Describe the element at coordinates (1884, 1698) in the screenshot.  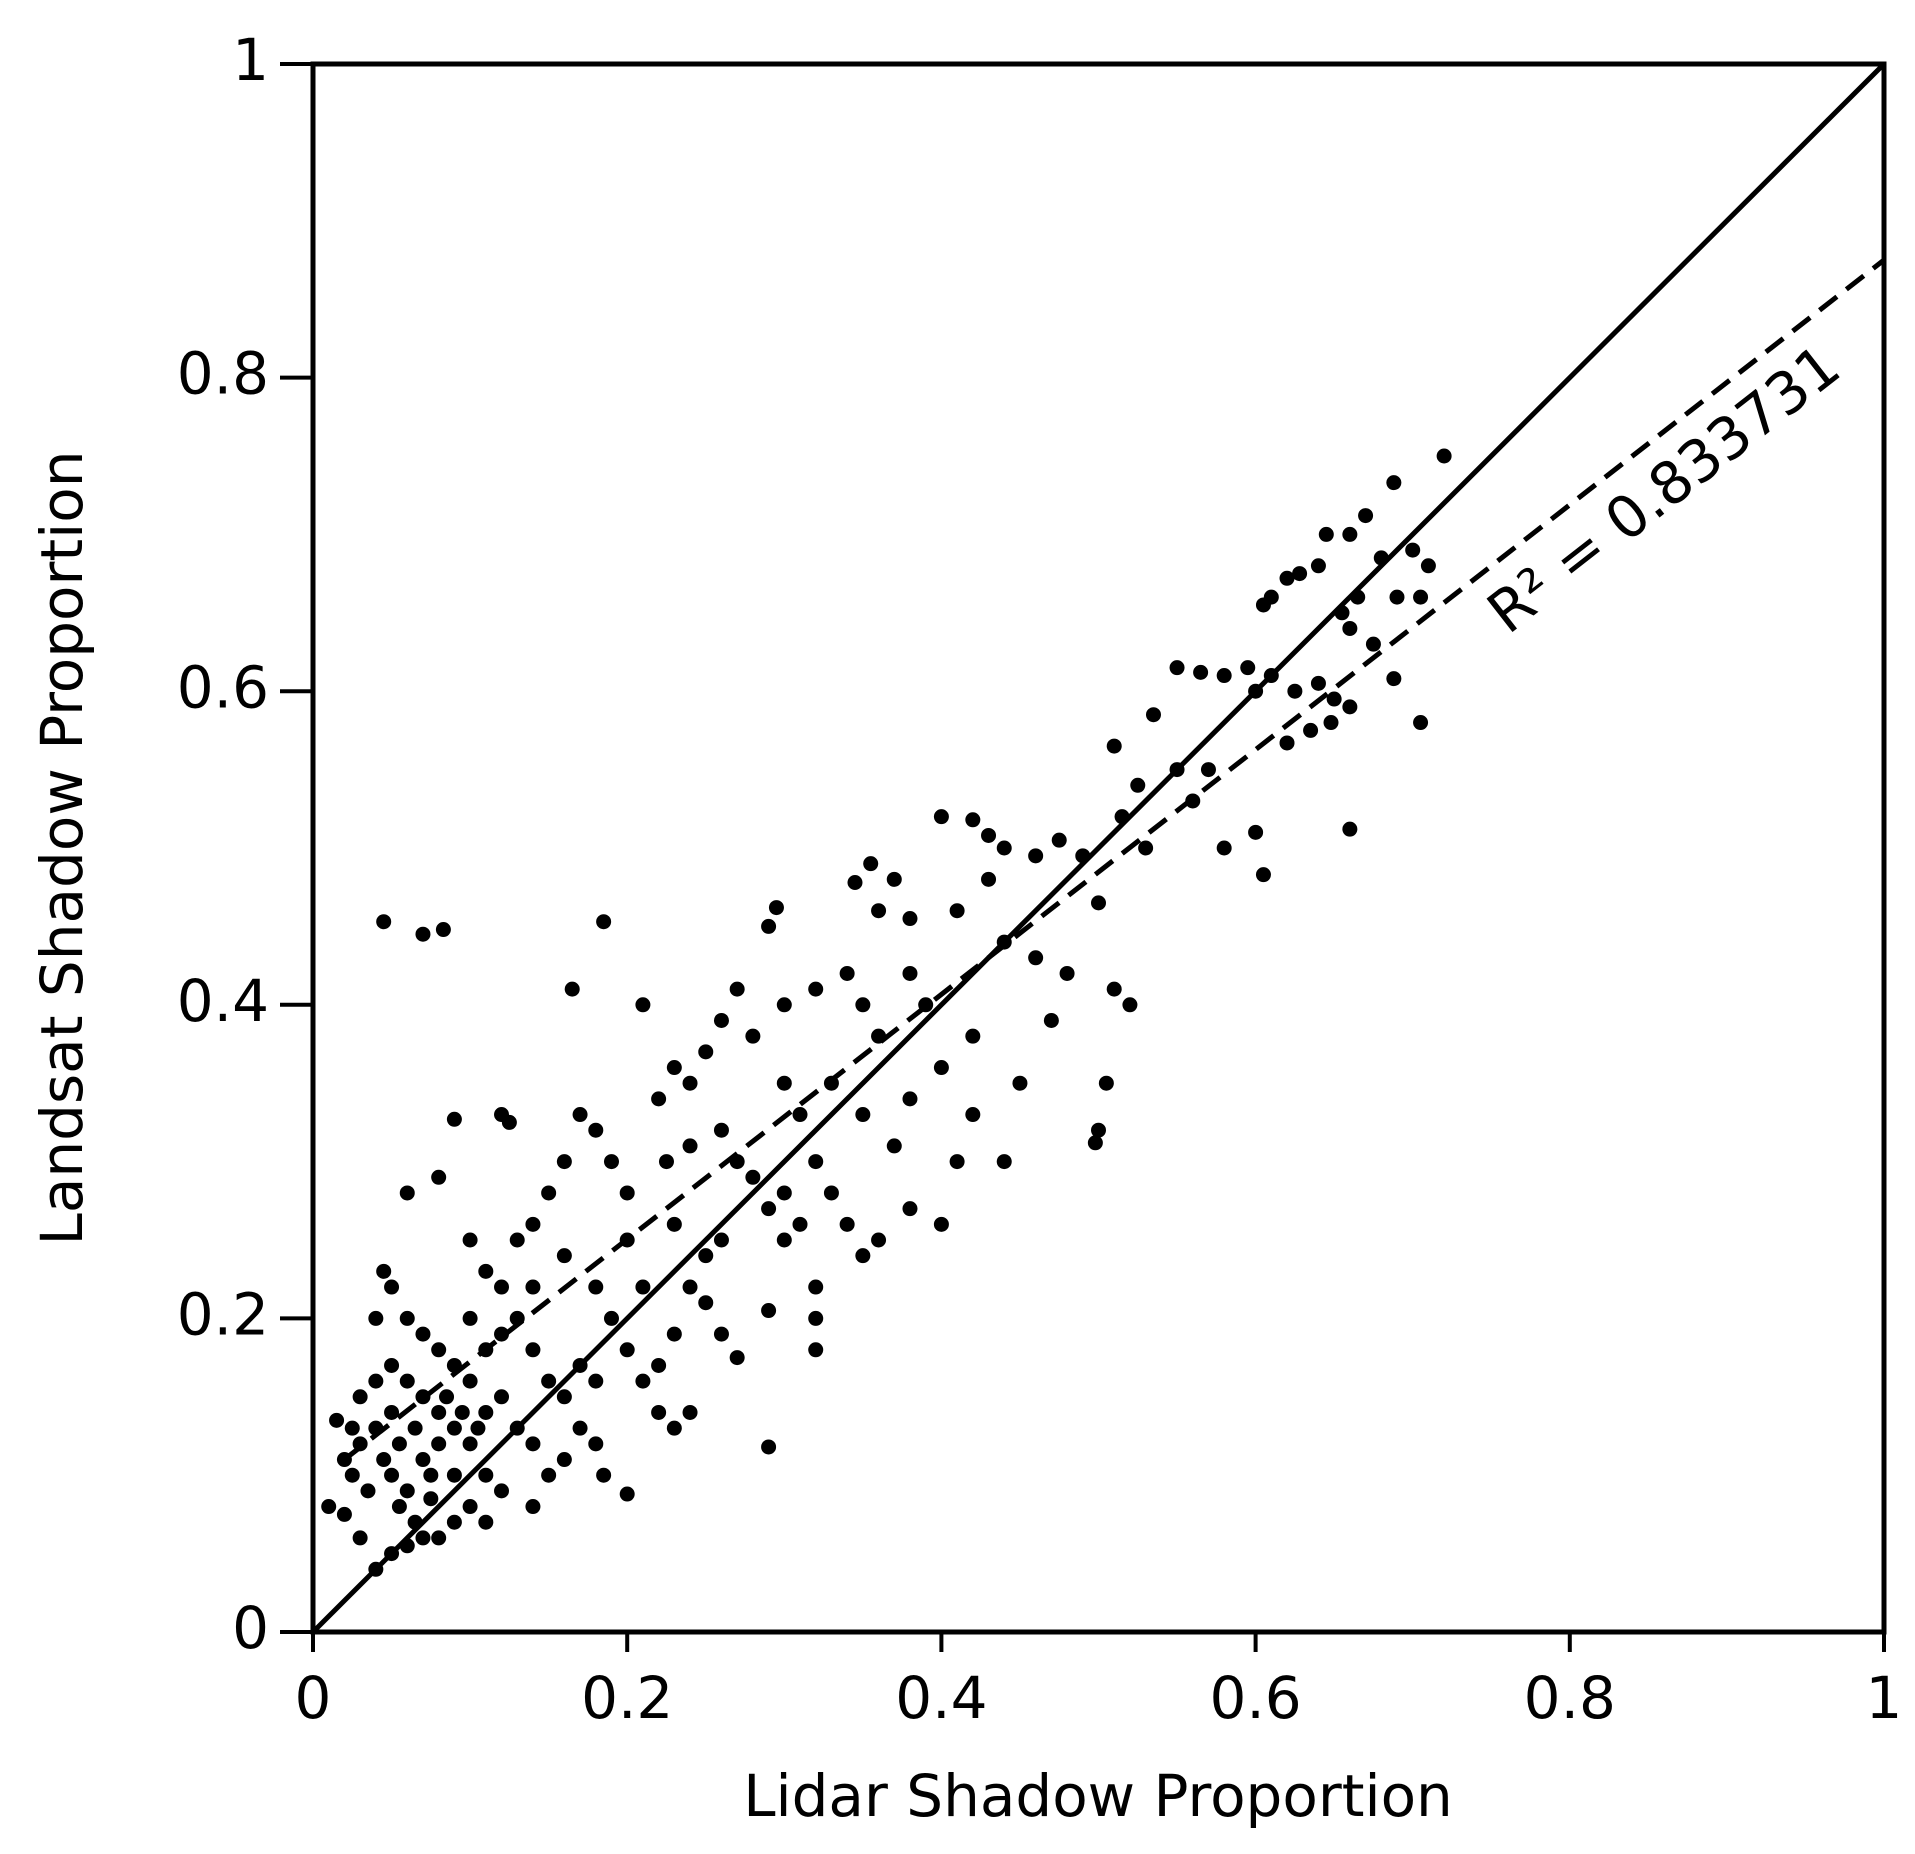
I see `x-tick-label: 1` at that location.